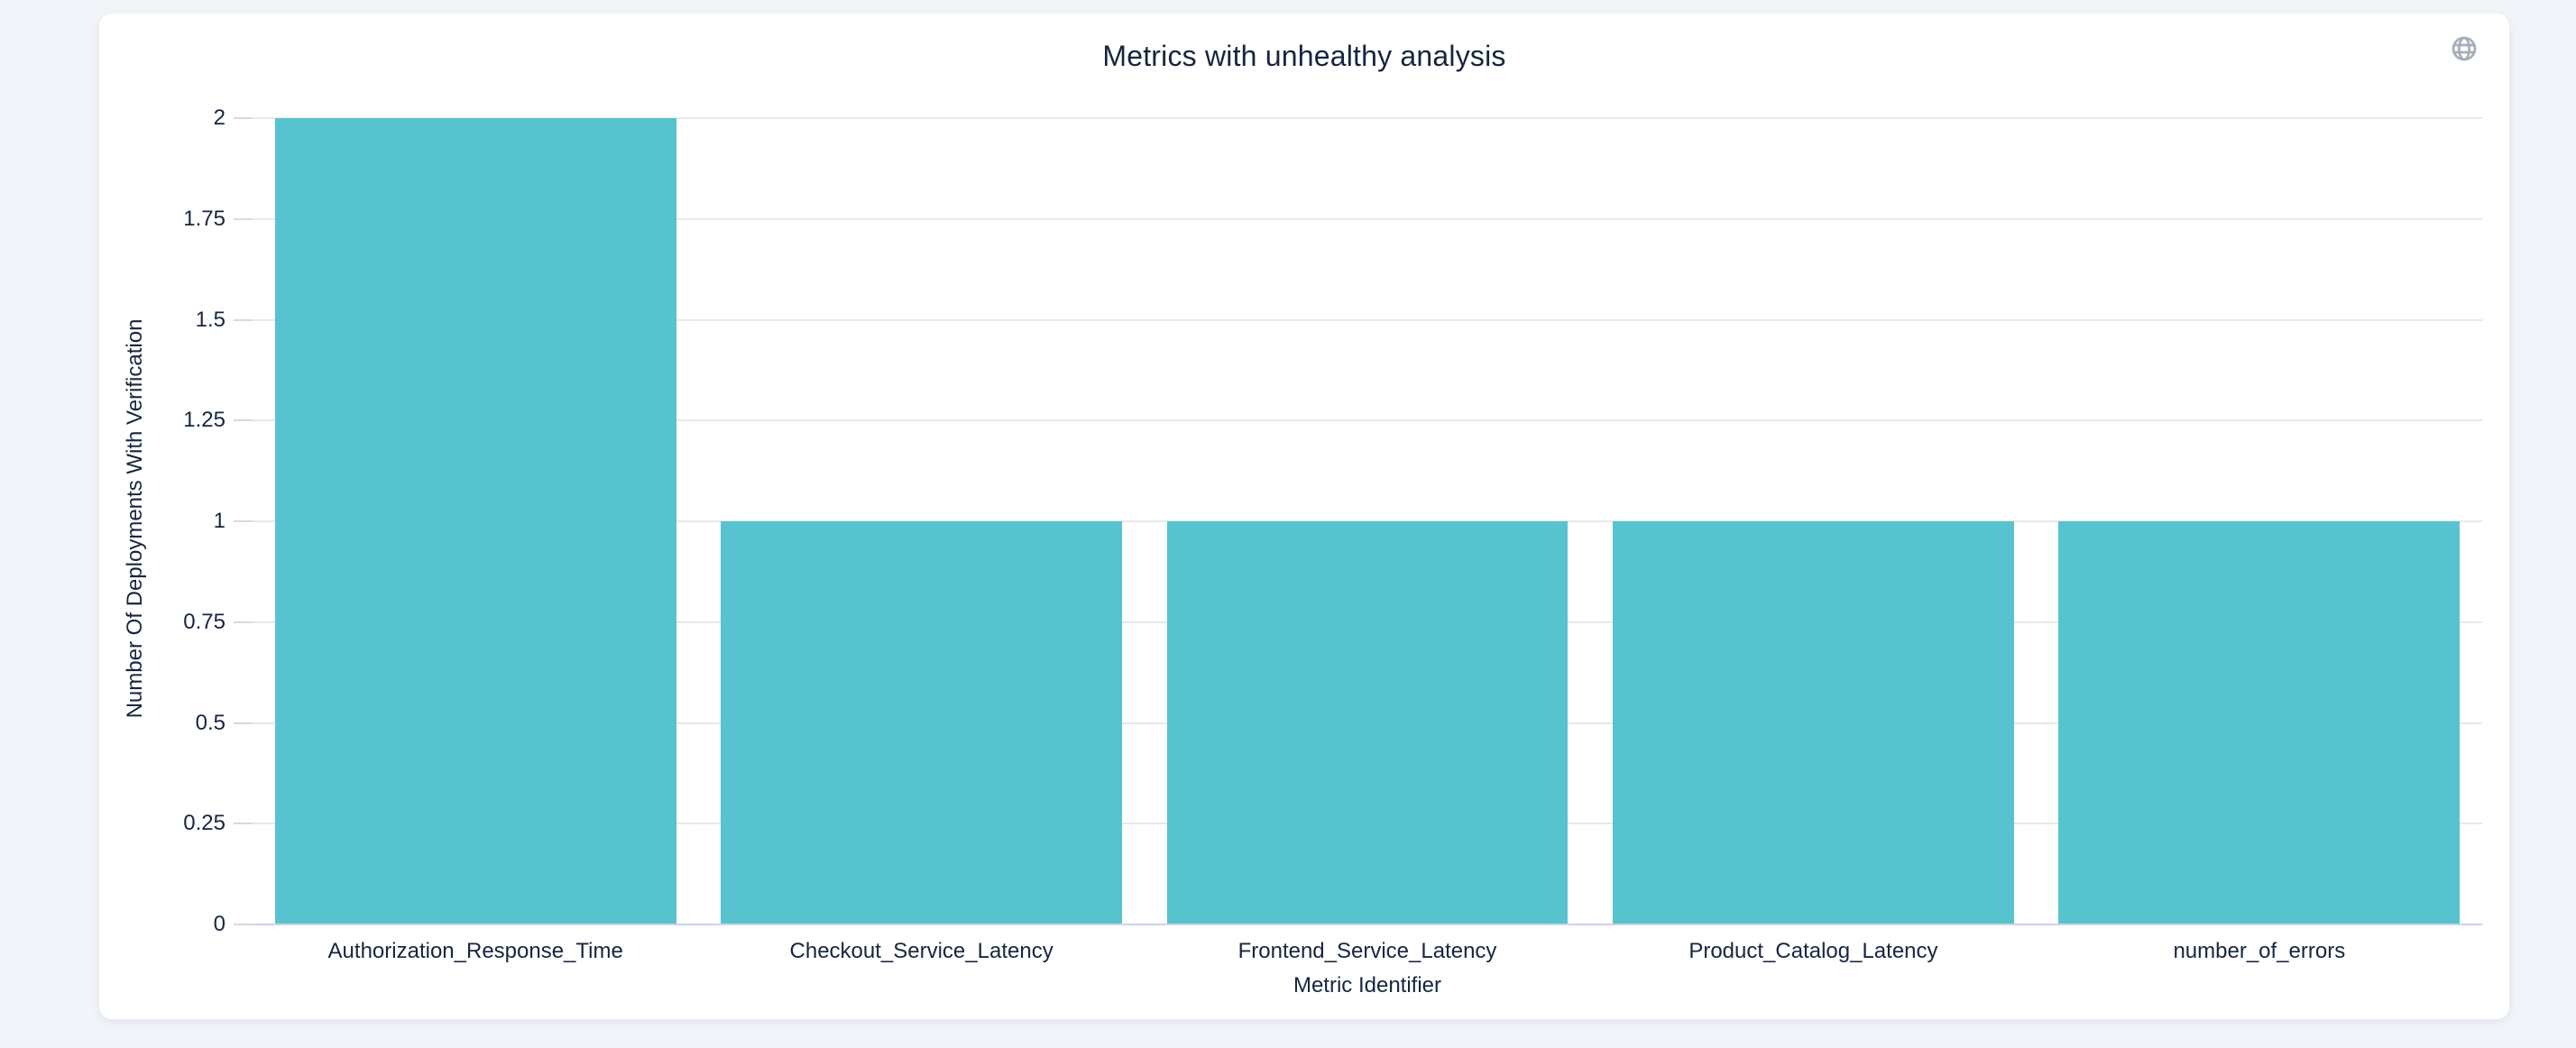  I want to click on bar-Product_Catalog_Latency, so click(1813, 722).